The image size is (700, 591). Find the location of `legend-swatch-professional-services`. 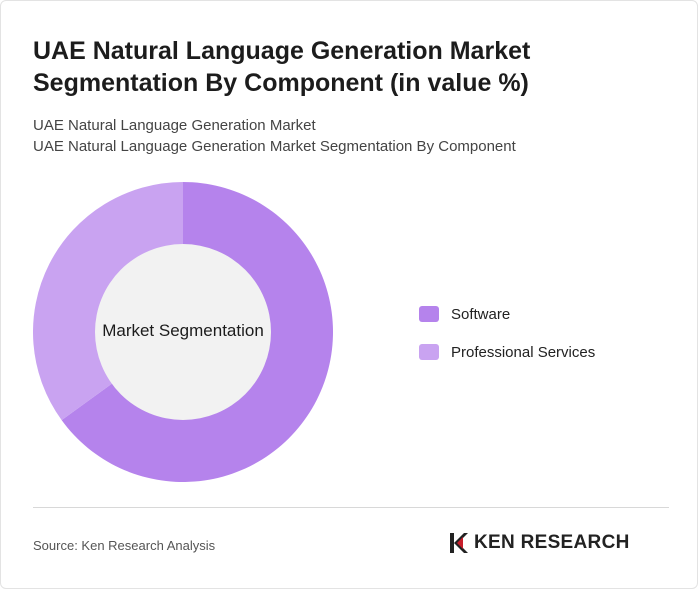

legend-swatch-professional-services is located at coordinates (429, 352).